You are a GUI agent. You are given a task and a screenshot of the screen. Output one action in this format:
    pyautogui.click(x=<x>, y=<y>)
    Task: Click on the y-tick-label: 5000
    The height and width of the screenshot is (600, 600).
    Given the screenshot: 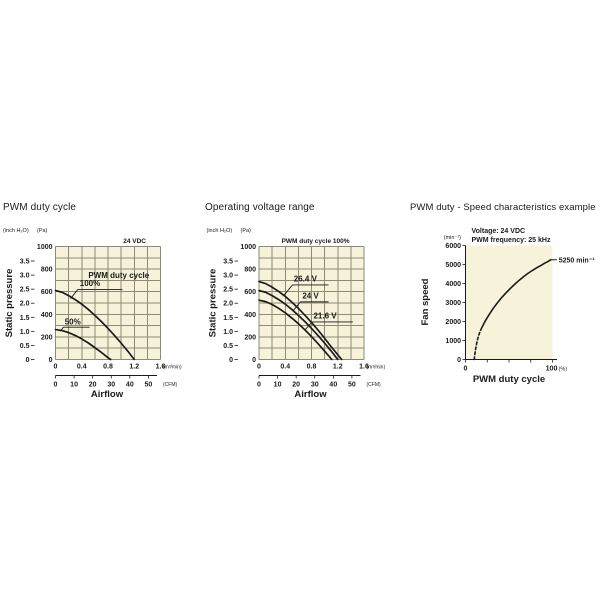 What is the action you would take?
    pyautogui.click(x=453, y=265)
    